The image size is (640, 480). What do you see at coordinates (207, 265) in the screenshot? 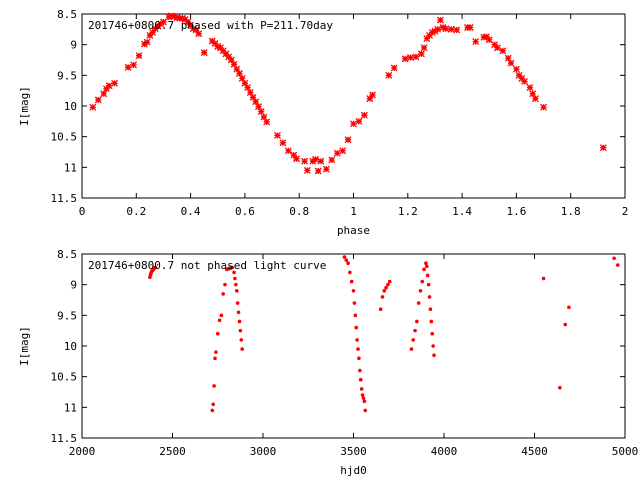
I see `chart-title-unphased: 201746+0800.7 not phased light curve` at bounding box center [207, 265].